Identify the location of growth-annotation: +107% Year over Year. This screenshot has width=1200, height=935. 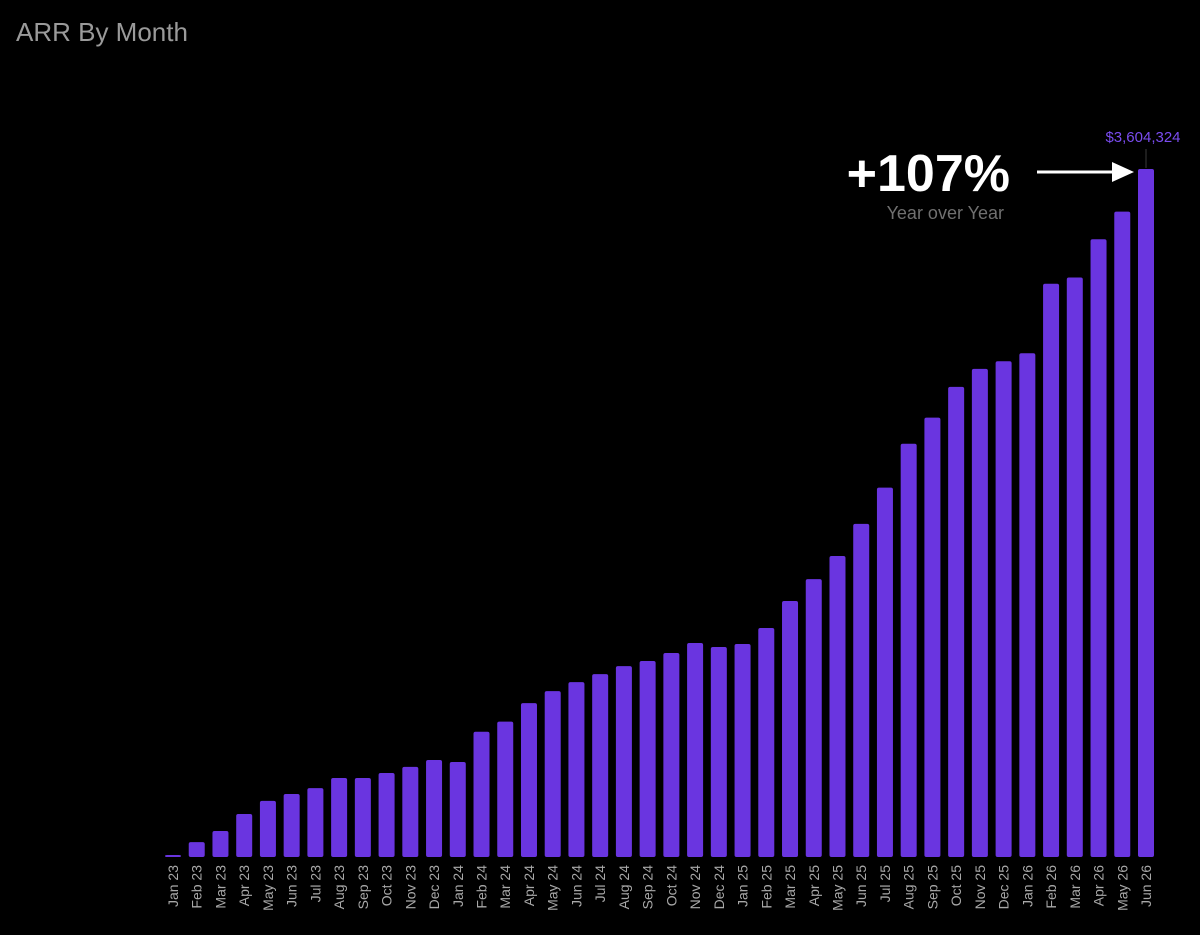
(990, 184).